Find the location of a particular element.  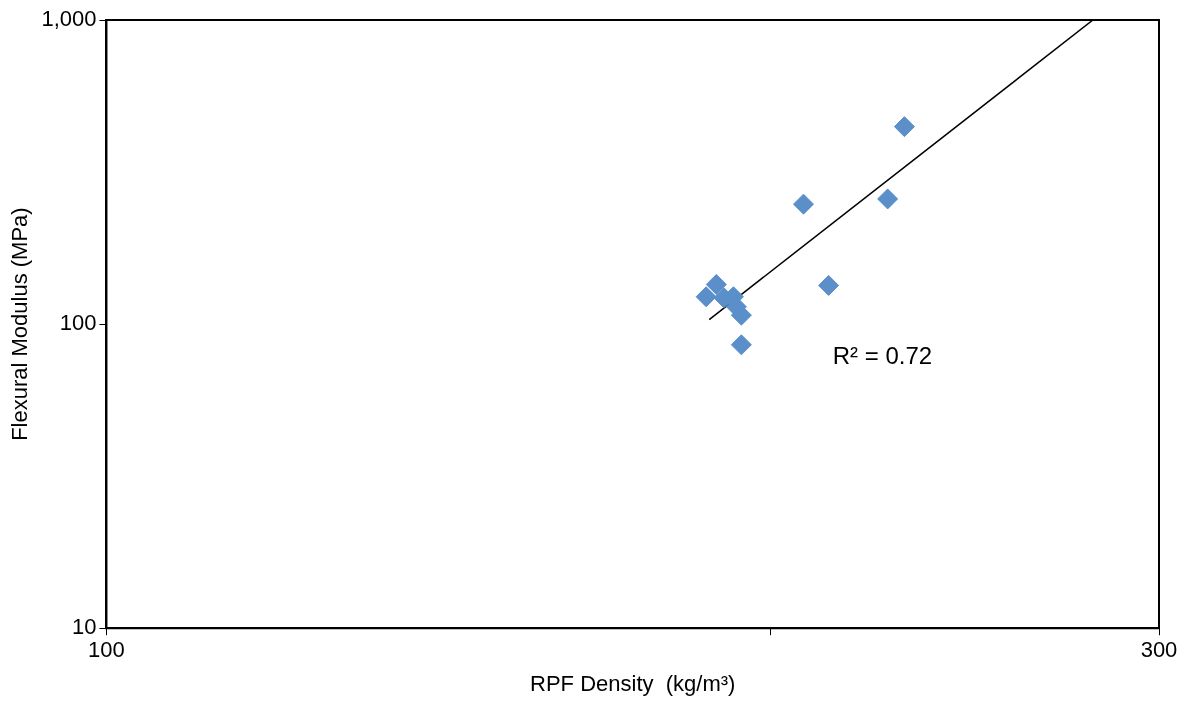

annotation: R² = 0.72 is located at coordinates (882, 355).